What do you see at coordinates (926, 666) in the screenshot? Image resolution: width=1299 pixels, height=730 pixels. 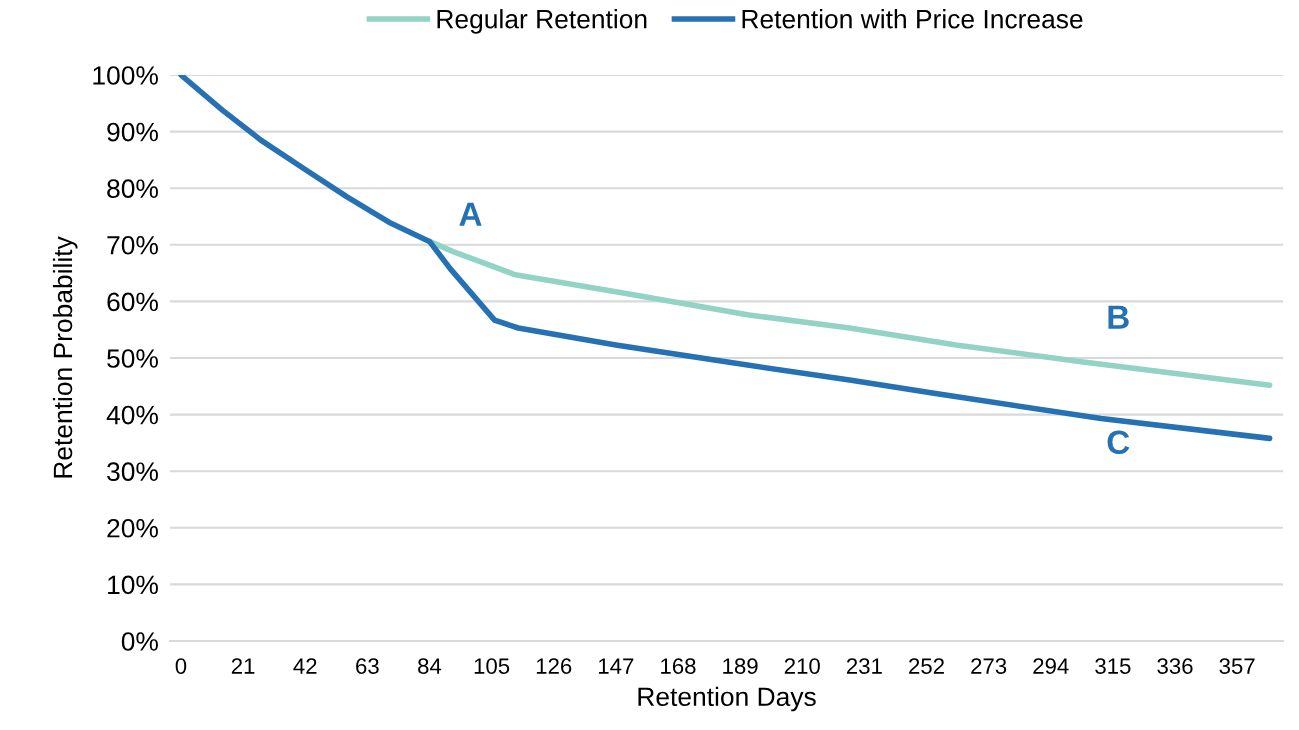 I see `x-tick-label: 252` at bounding box center [926, 666].